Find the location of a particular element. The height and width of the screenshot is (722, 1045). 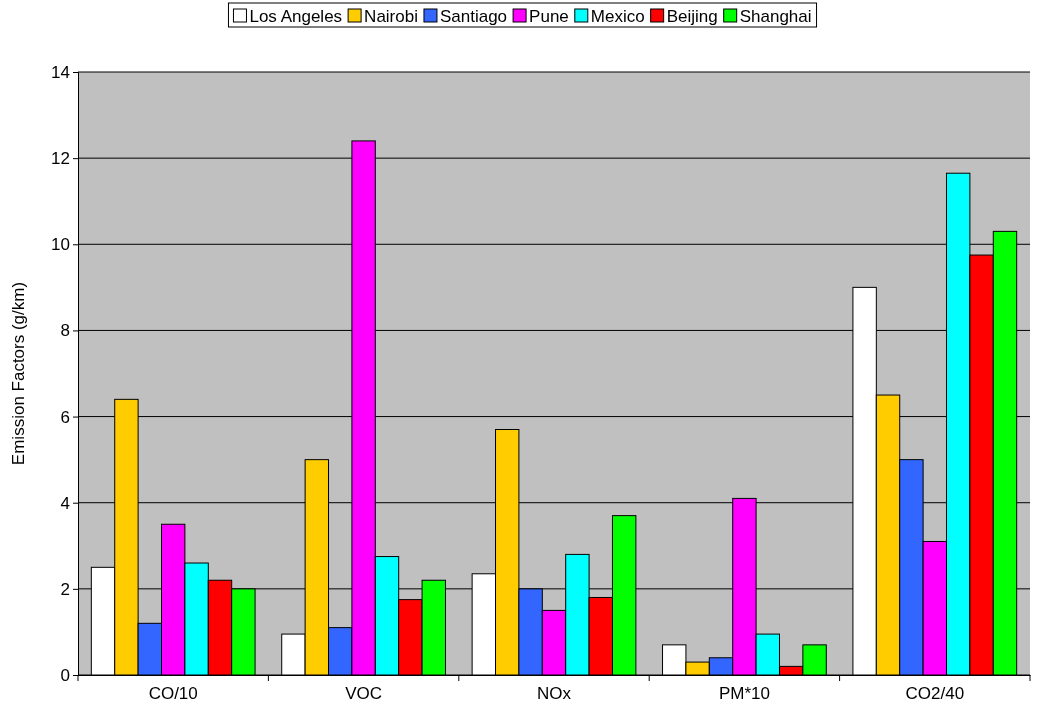

legend-label: Pune is located at coordinates (549, 16).